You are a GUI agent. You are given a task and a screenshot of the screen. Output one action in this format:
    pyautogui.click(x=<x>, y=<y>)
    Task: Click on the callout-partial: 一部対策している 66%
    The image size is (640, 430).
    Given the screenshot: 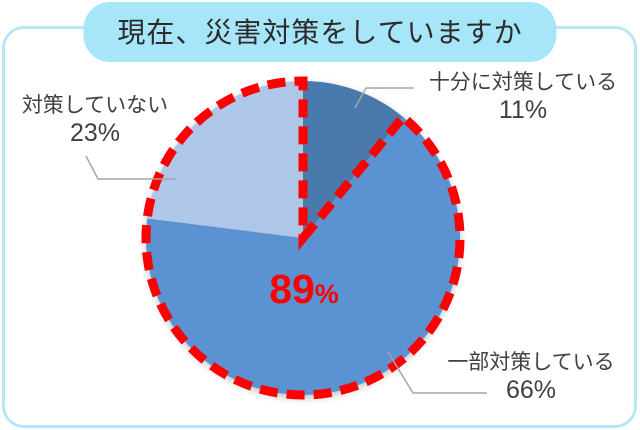 What is the action you would take?
    pyautogui.click(x=531, y=378)
    